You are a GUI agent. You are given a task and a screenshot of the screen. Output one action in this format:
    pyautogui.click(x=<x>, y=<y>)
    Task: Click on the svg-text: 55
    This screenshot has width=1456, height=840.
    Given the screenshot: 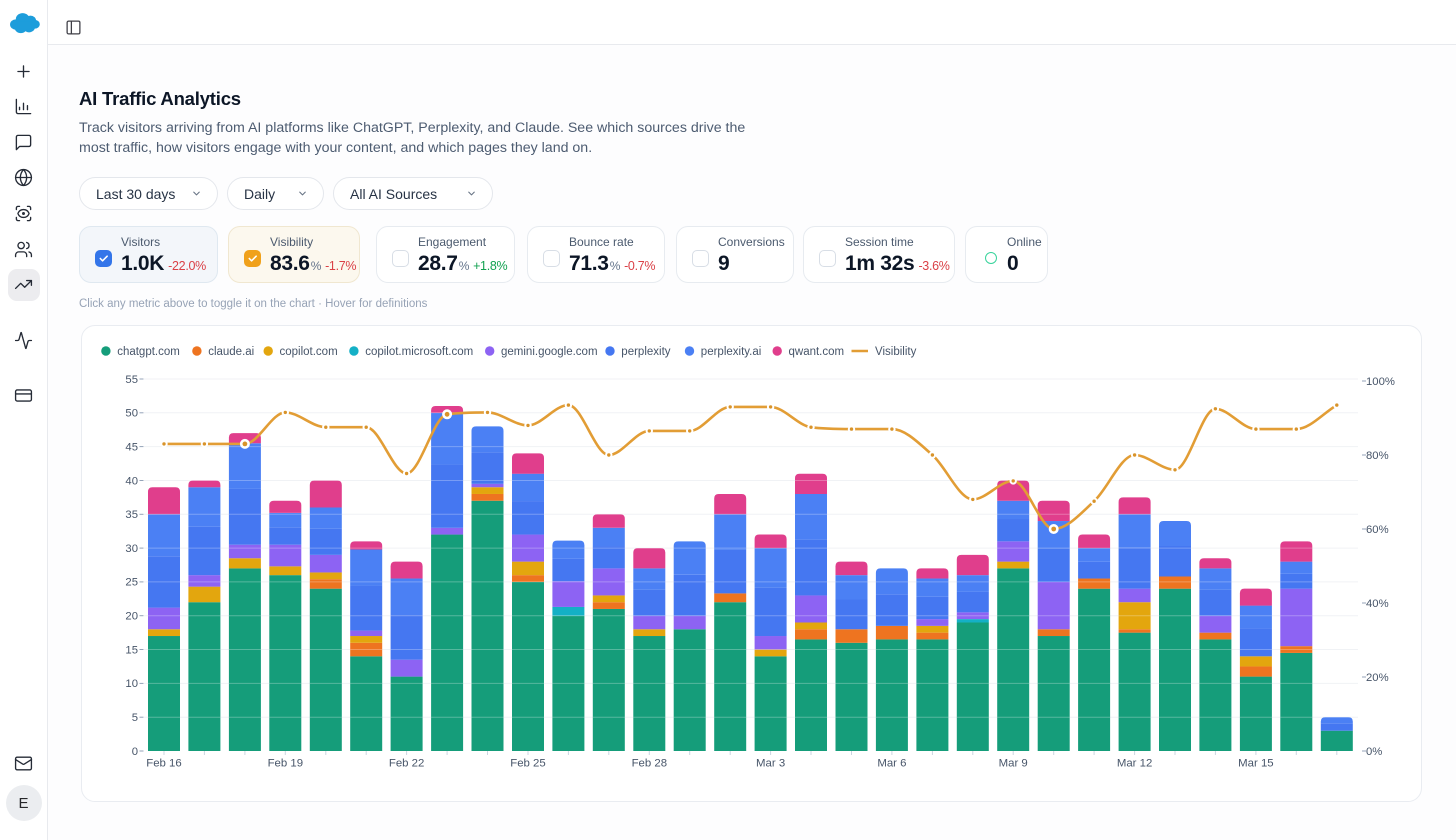 What is the action you would take?
    pyautogui.click(x=131, y=380)
    